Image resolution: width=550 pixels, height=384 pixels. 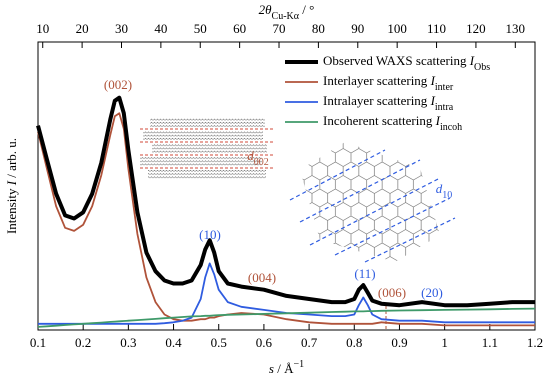 I want to click on graphite-stack, so click(x=207, y=148).